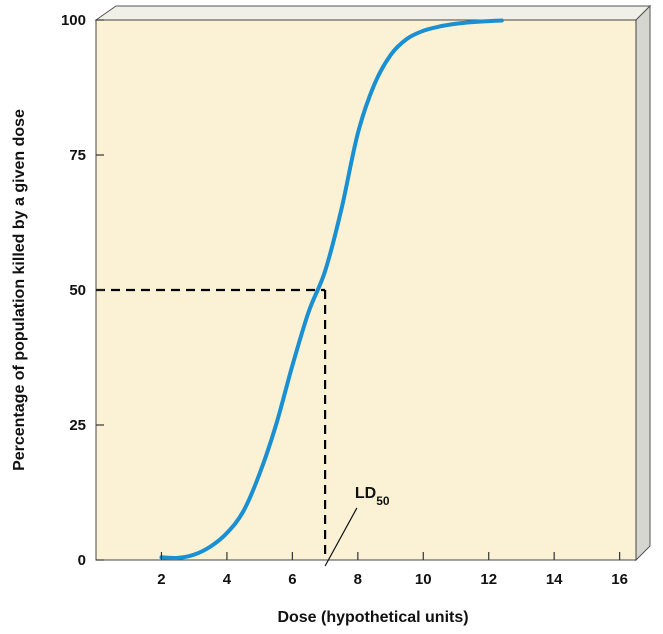 Image resolution: width=663 pixels, height=634 pixels. I want to click on x-axis-label: Dose (hypothetical units), so click(372, 617).